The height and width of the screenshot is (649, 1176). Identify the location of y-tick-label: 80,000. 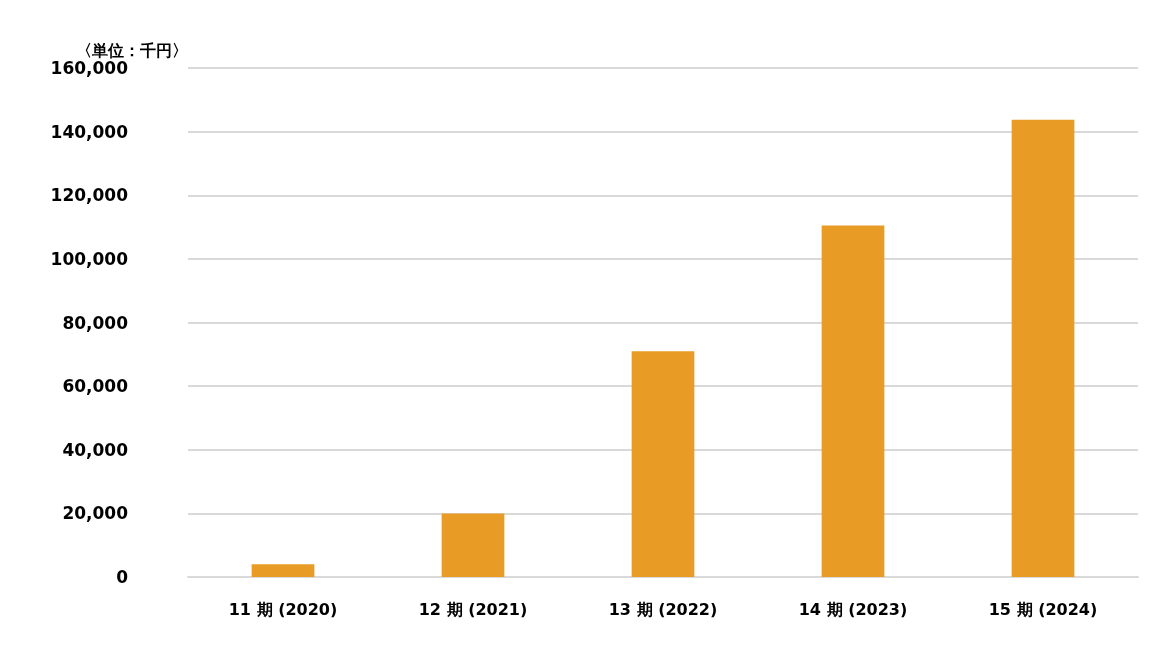
(95, 322).